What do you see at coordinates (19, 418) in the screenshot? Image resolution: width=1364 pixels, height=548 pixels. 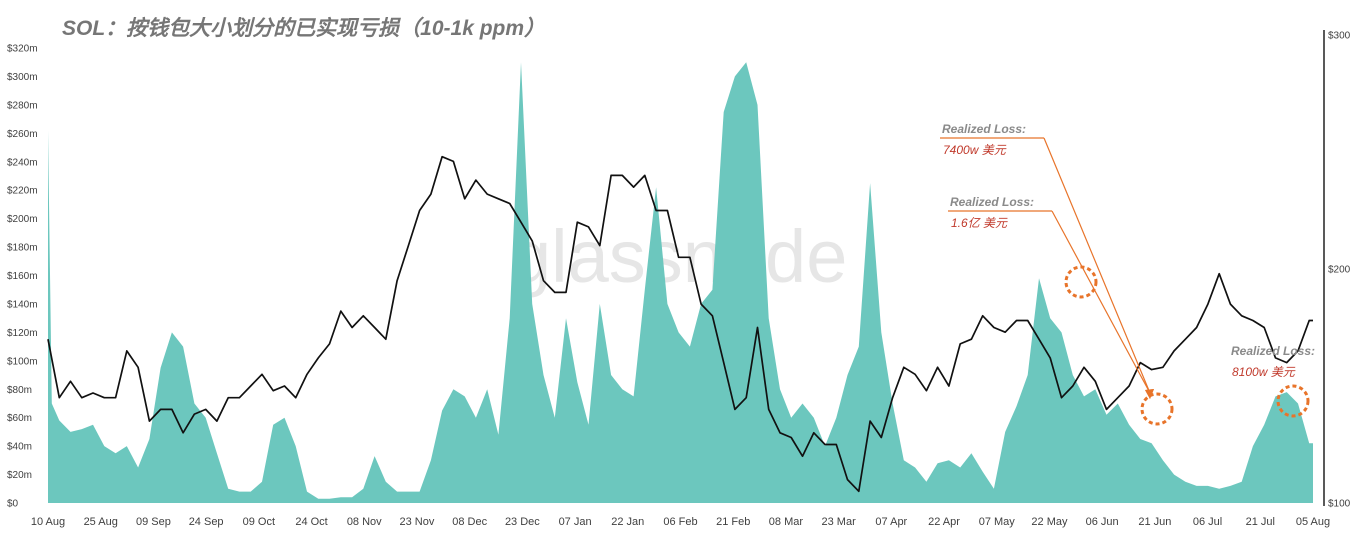 I see `y-left-tick-label: $60m` at bounding box center [19, 418].